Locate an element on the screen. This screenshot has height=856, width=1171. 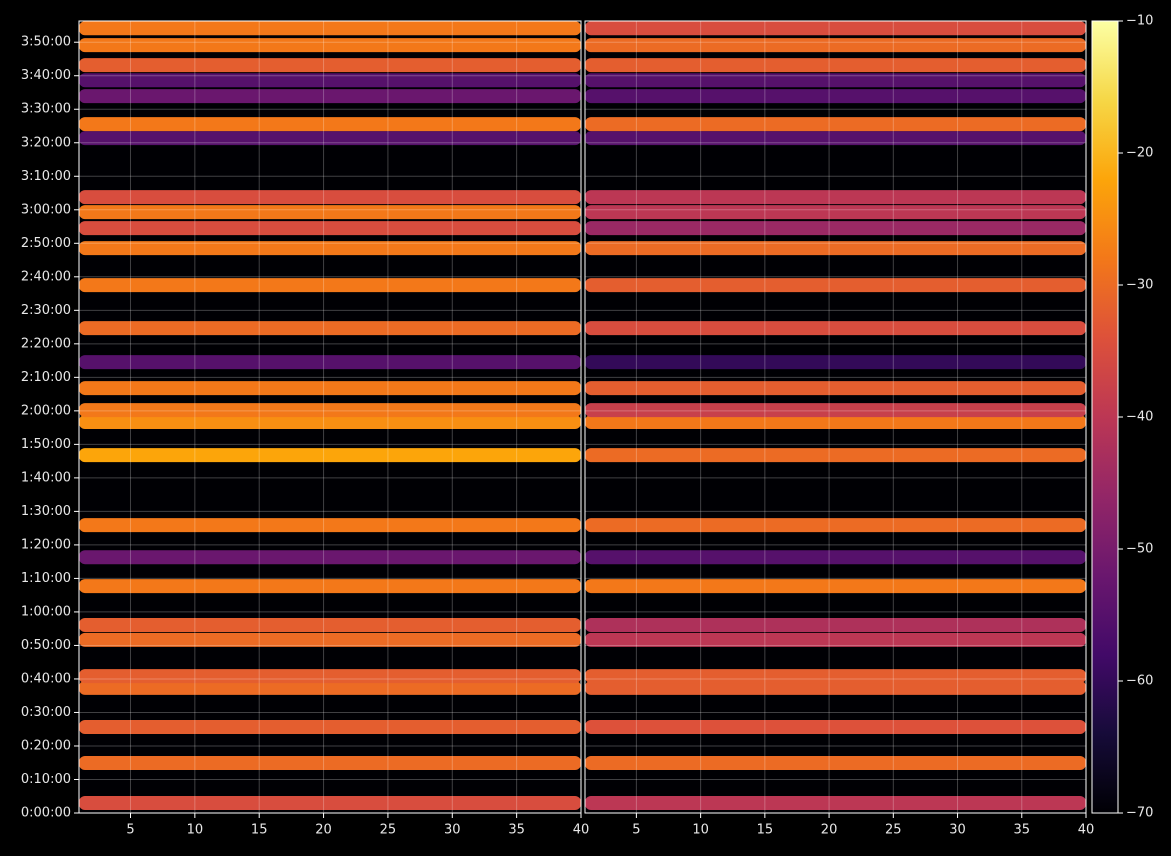
y-tick-label: 3:40:00 is located at coordinates (46, 75).